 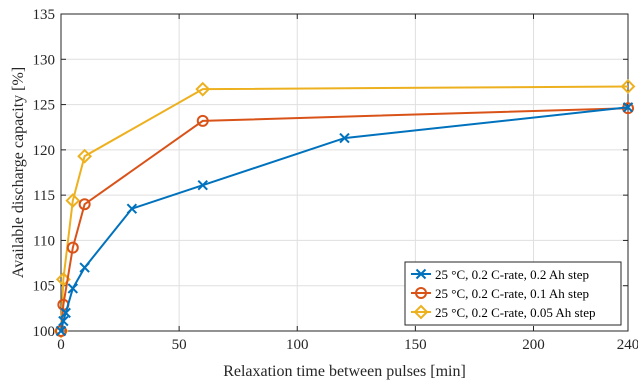 I want to click on y-tick-label: 115, so click(x=44, y=196).